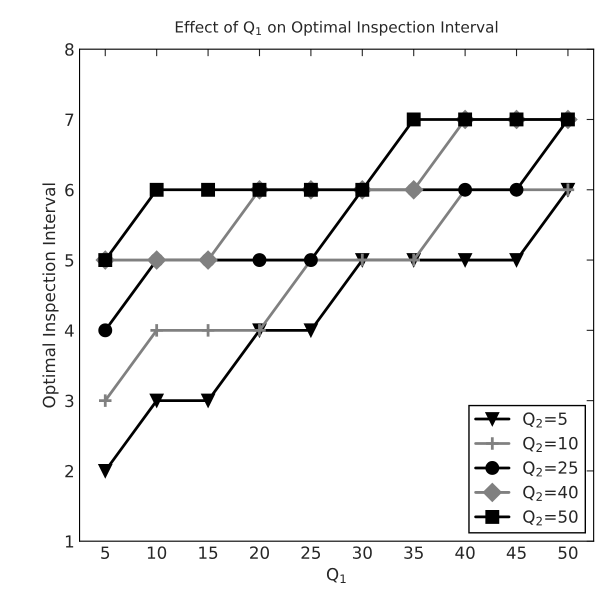  I want to click on y-axis-title: Optimal Inspection Interval, so click(50, 296).